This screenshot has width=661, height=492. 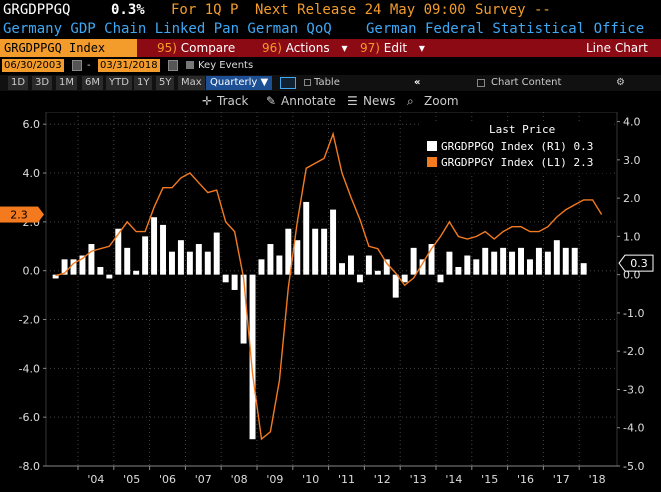 I want to click on track-button: Track, so click(x=233, y=101).